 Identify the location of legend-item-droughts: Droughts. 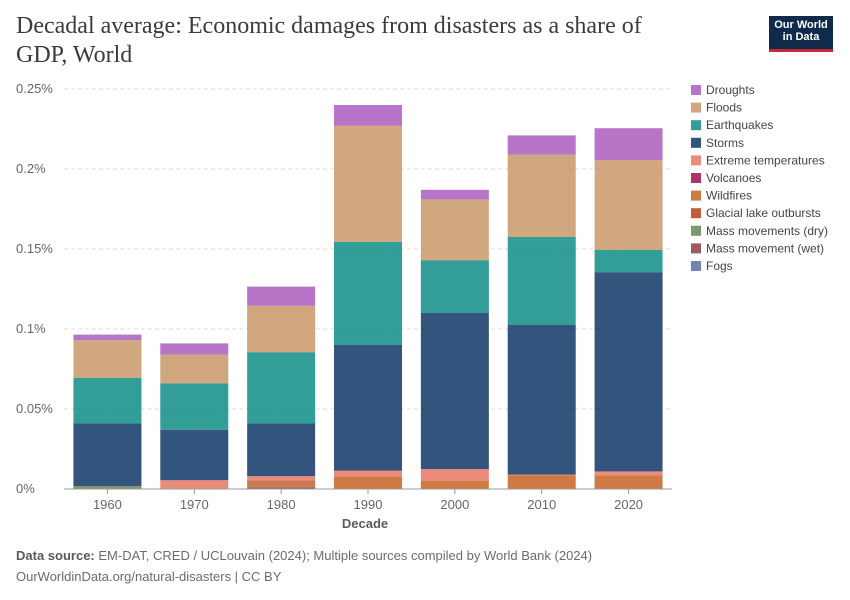
(723, 90).